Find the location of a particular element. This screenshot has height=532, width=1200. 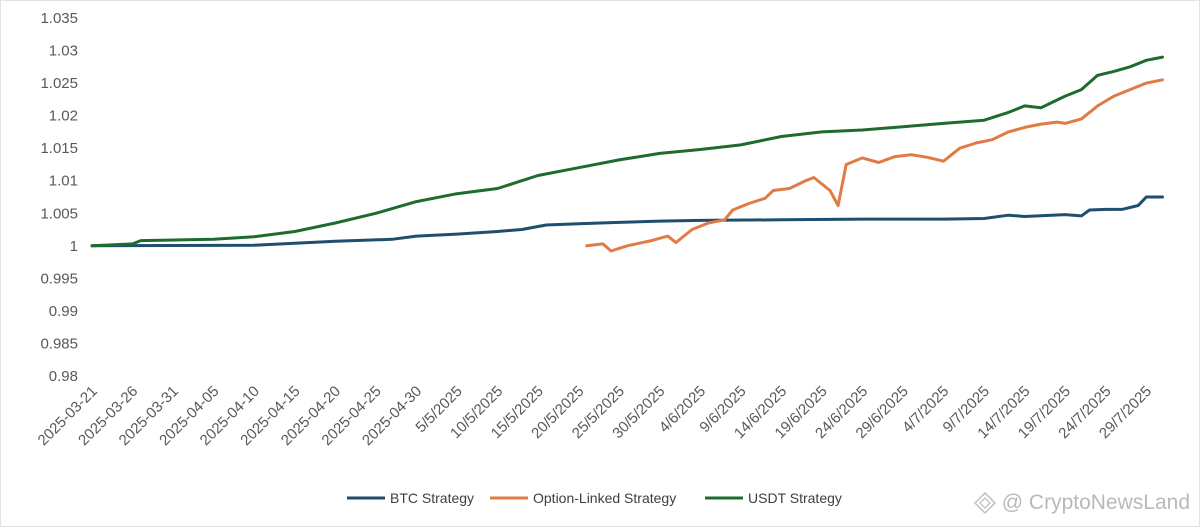

y-tick-label: 0.99 is located at coordinates (63, 311).